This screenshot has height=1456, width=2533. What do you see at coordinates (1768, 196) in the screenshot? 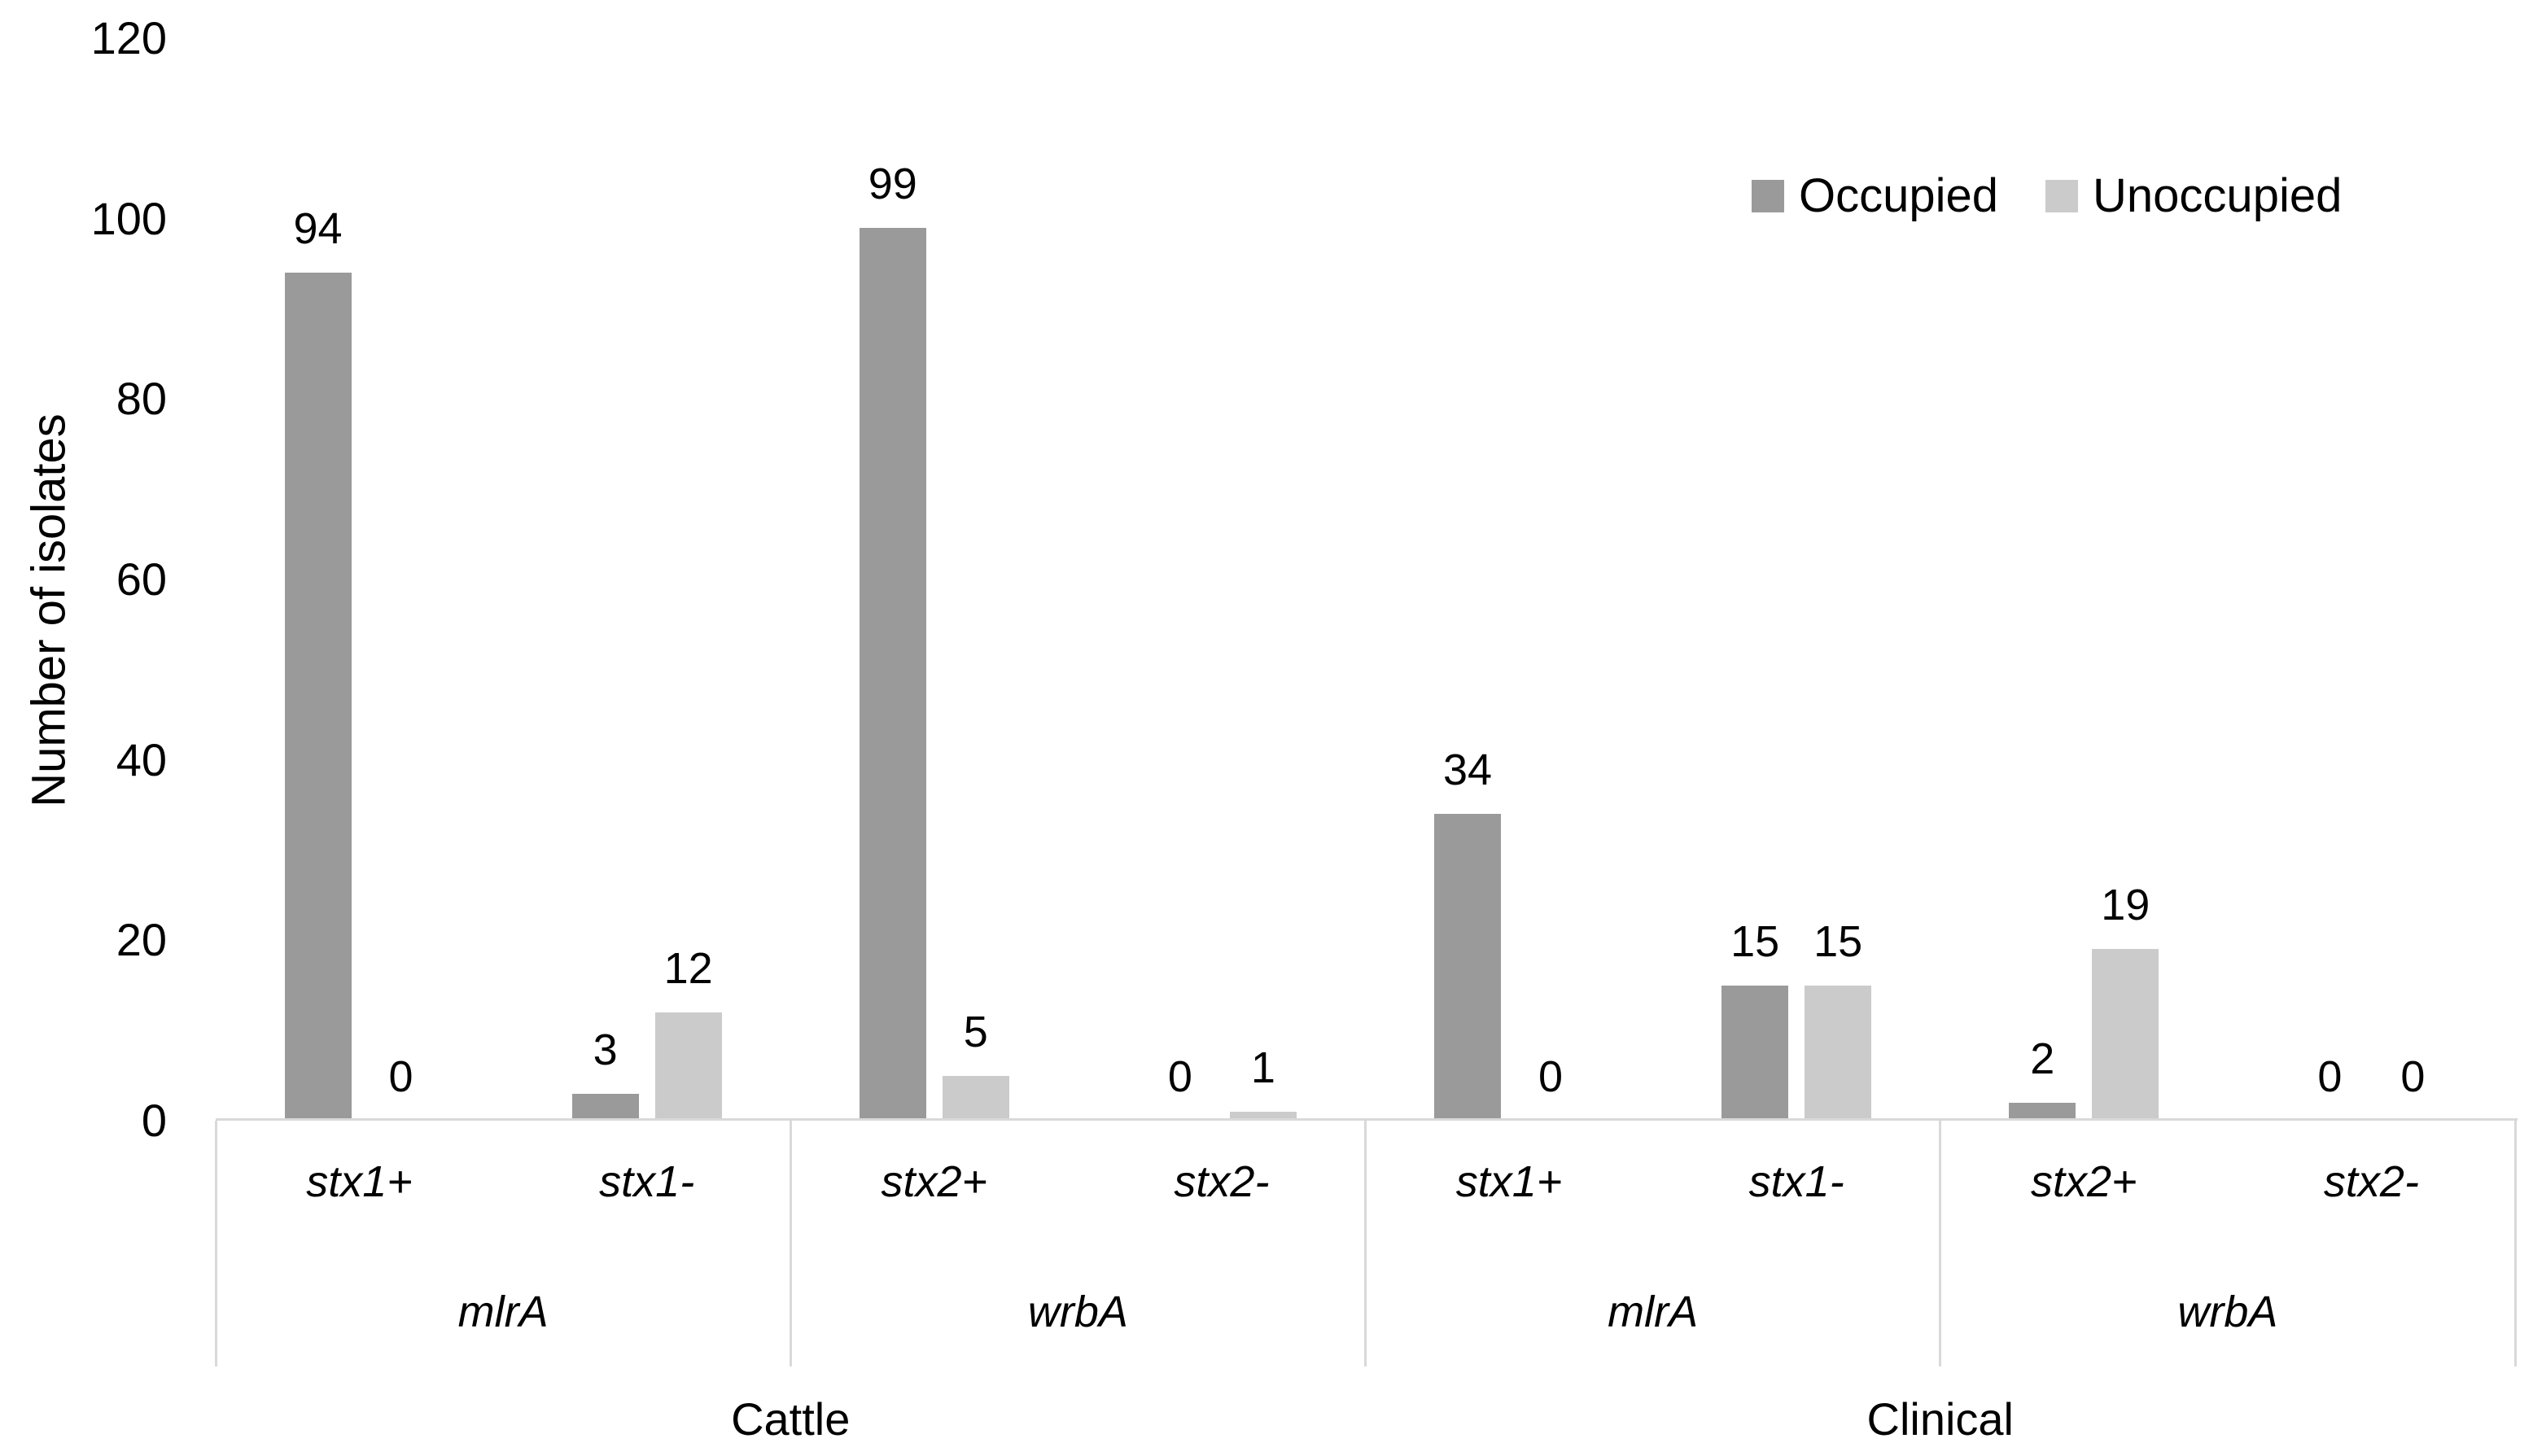
I see `occupied-series-swatch` at bounding box center [1768, 196].